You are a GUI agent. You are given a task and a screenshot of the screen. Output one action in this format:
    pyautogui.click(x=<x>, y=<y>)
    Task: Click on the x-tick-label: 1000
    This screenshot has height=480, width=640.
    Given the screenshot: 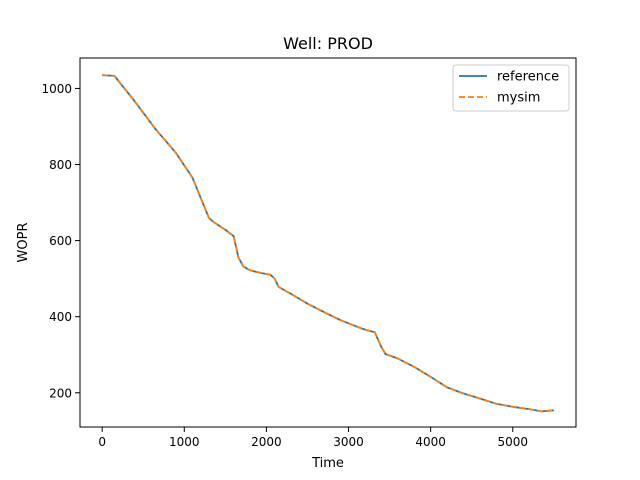 What is the action you would take?
    pyautogui.click(x=184, y=442)
    